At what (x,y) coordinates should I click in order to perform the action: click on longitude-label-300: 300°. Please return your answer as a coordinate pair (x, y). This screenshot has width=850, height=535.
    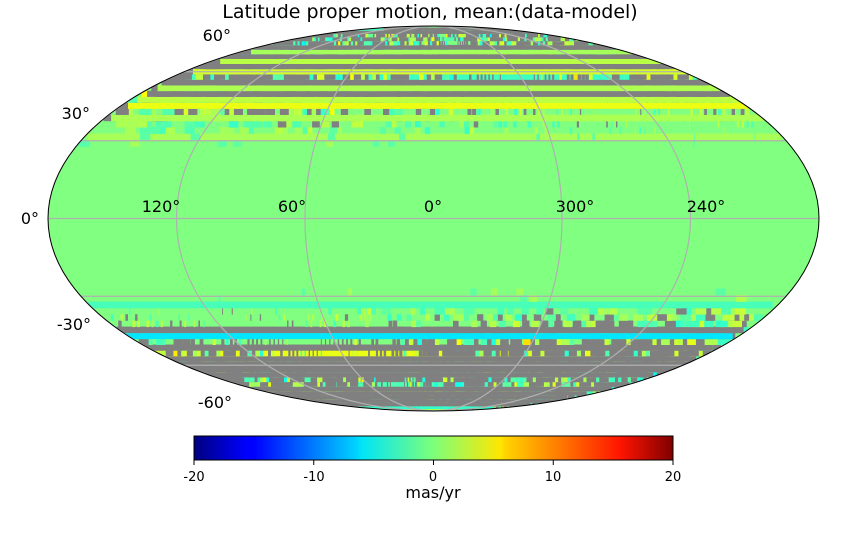
    Looking at the image, I should click on (575, 206).